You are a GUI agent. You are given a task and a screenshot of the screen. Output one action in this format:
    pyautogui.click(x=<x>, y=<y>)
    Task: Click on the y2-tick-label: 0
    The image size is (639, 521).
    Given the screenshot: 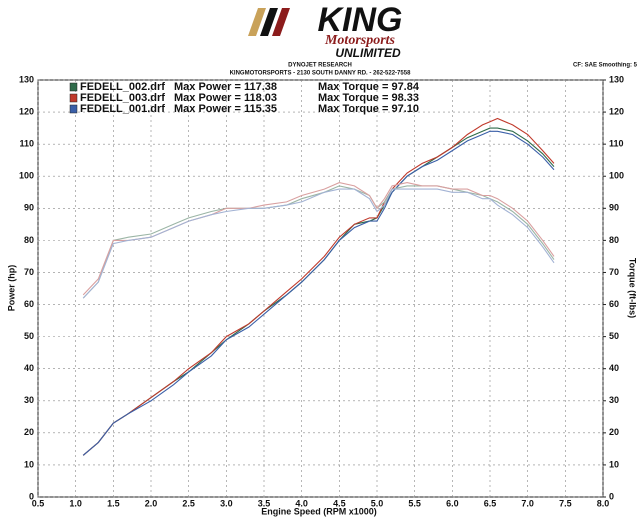 What is the action you would take?
    pyautogui.click(x=611, y=496)
    